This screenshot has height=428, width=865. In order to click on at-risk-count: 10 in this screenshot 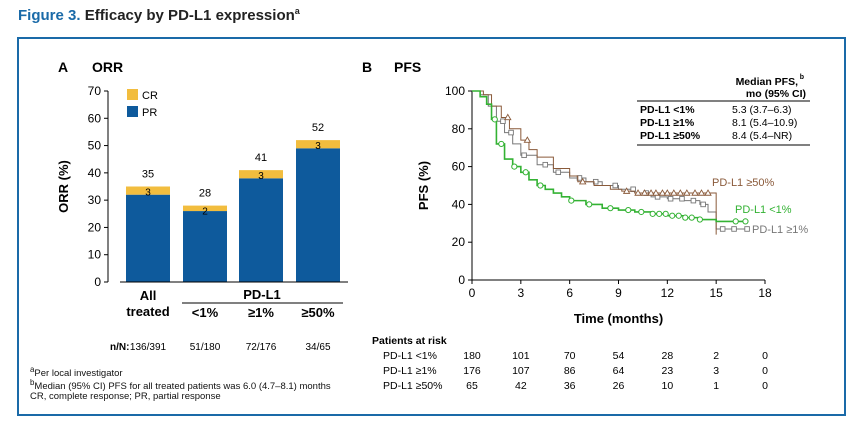, I will do `click(667, 386)`.